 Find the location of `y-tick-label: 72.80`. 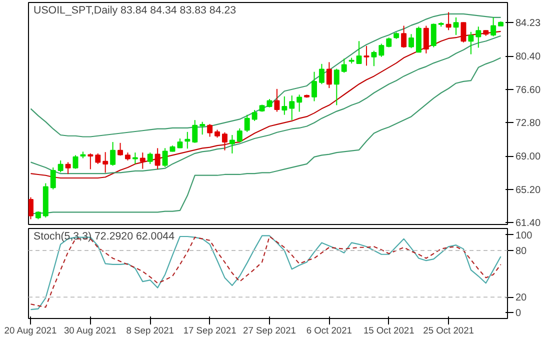

y-tick-label: 72.80 is located at coordinates (528, 124).